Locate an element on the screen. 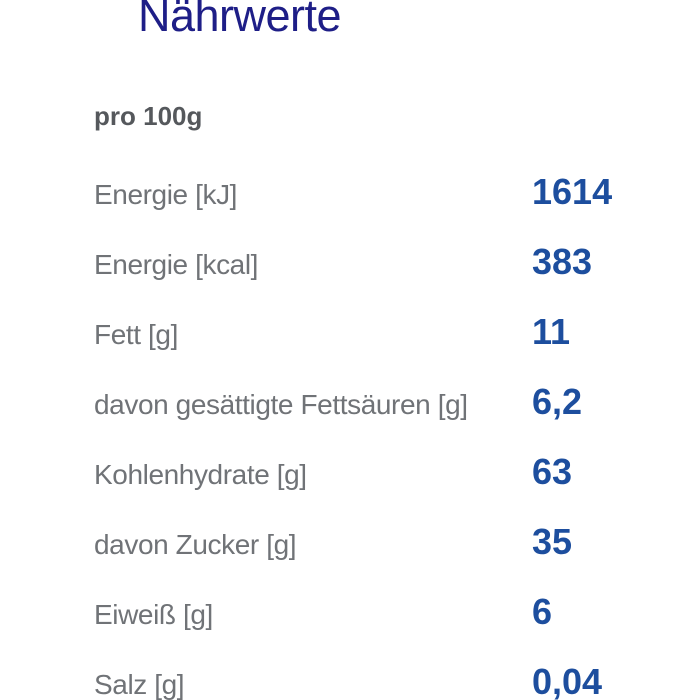  nutrient-value: 1614 is located at coordinates (572, 191).